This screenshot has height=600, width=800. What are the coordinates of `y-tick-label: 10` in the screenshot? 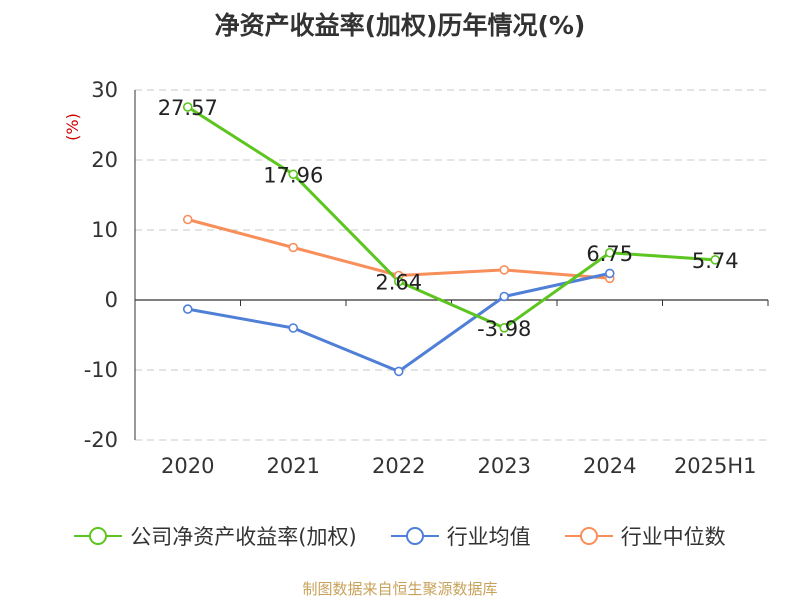 It's located at (104, 230).